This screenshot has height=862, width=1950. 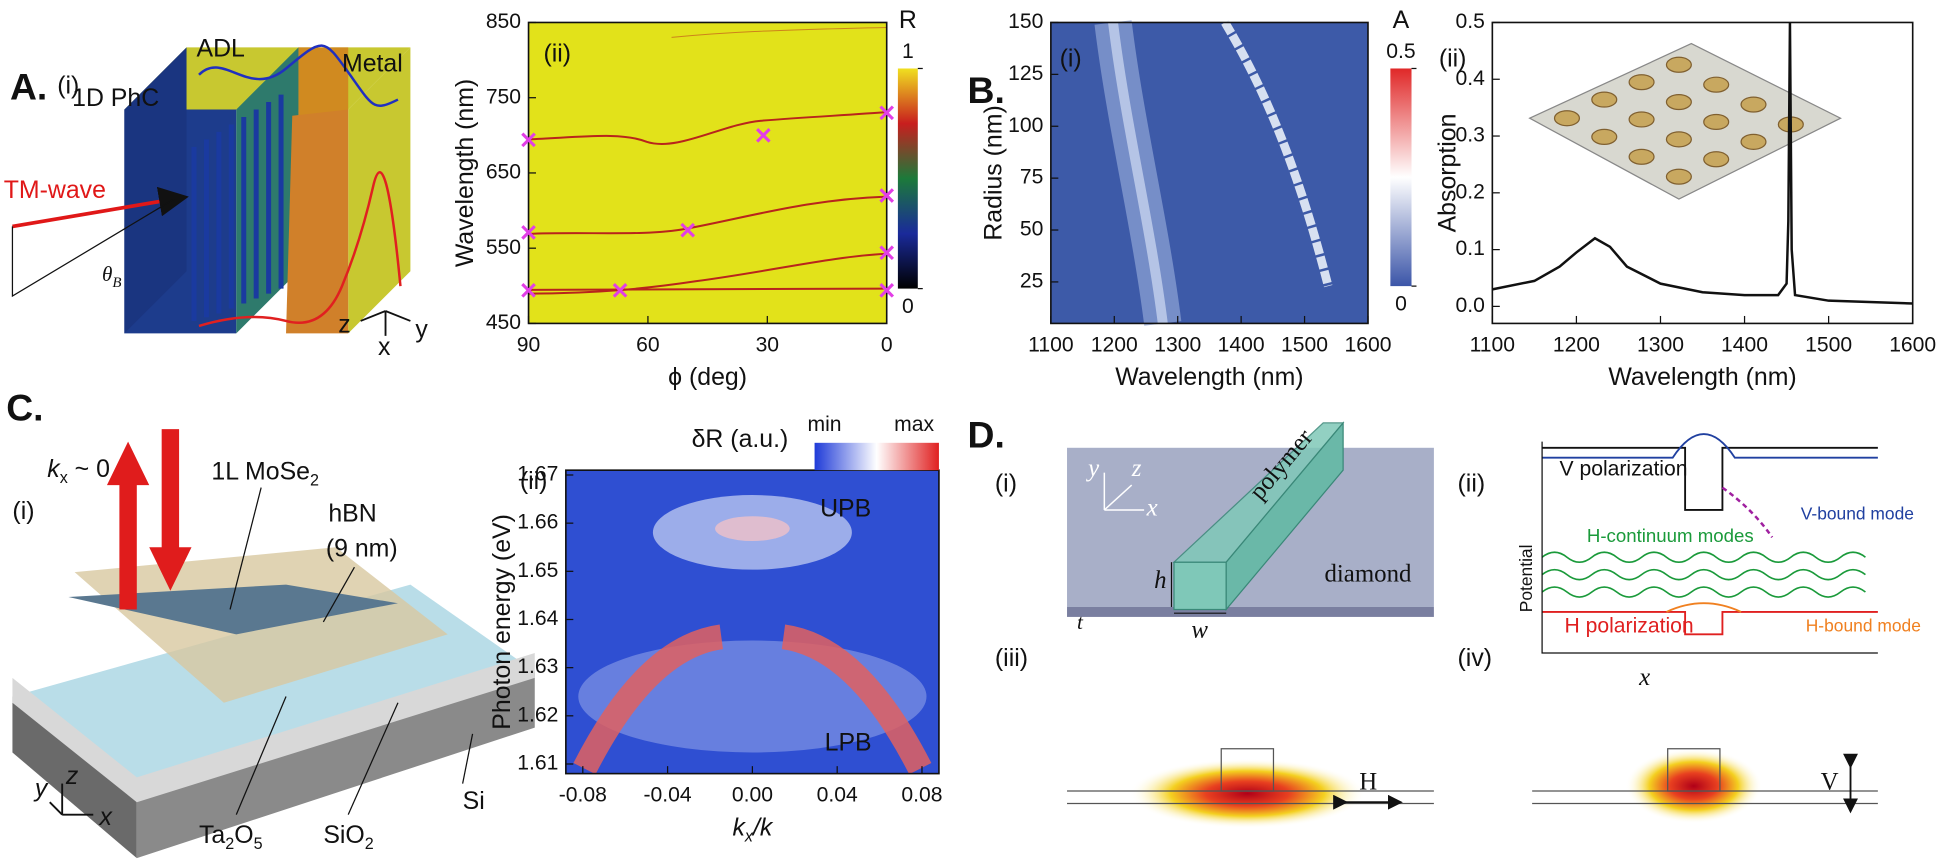 What do you see at coordinates (1710, 478) in the screenshot?
I see `v-potential` at bounding box center [1710, 478].